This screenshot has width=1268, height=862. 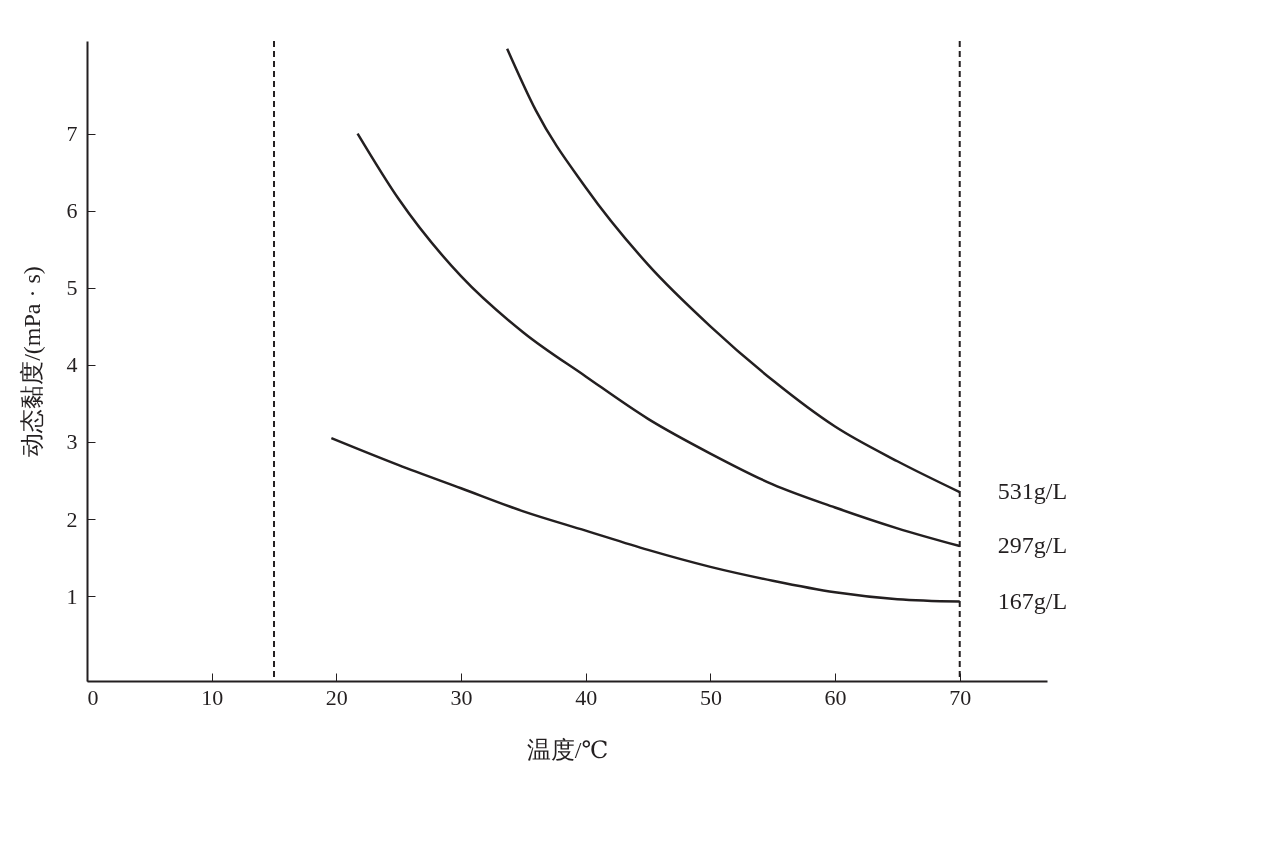 What do you see at coordinates (72, 596) in the screenshot?
I see `y-tick-label: 1` at bounding box center [72, 596].